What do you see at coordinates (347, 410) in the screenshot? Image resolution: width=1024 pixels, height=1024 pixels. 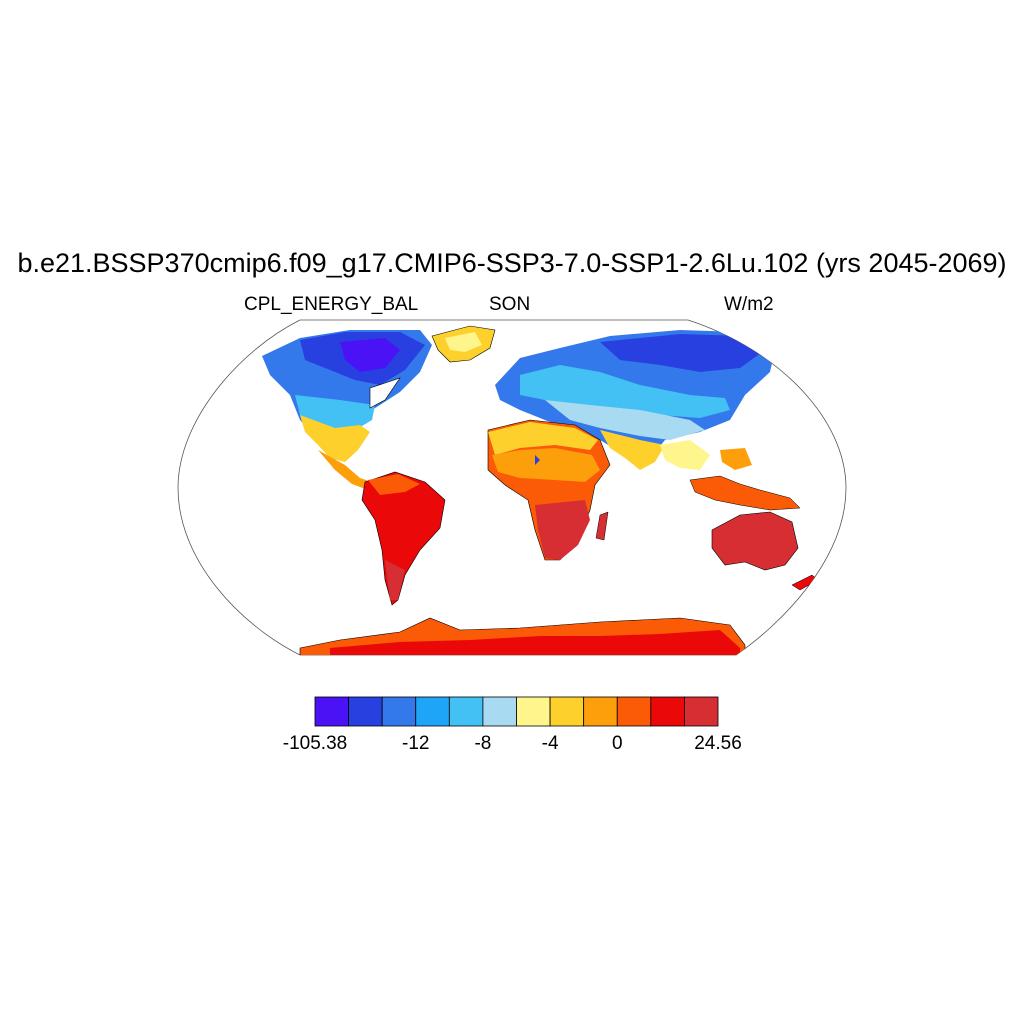 I see `north-america` at bounding box center [347, 410].